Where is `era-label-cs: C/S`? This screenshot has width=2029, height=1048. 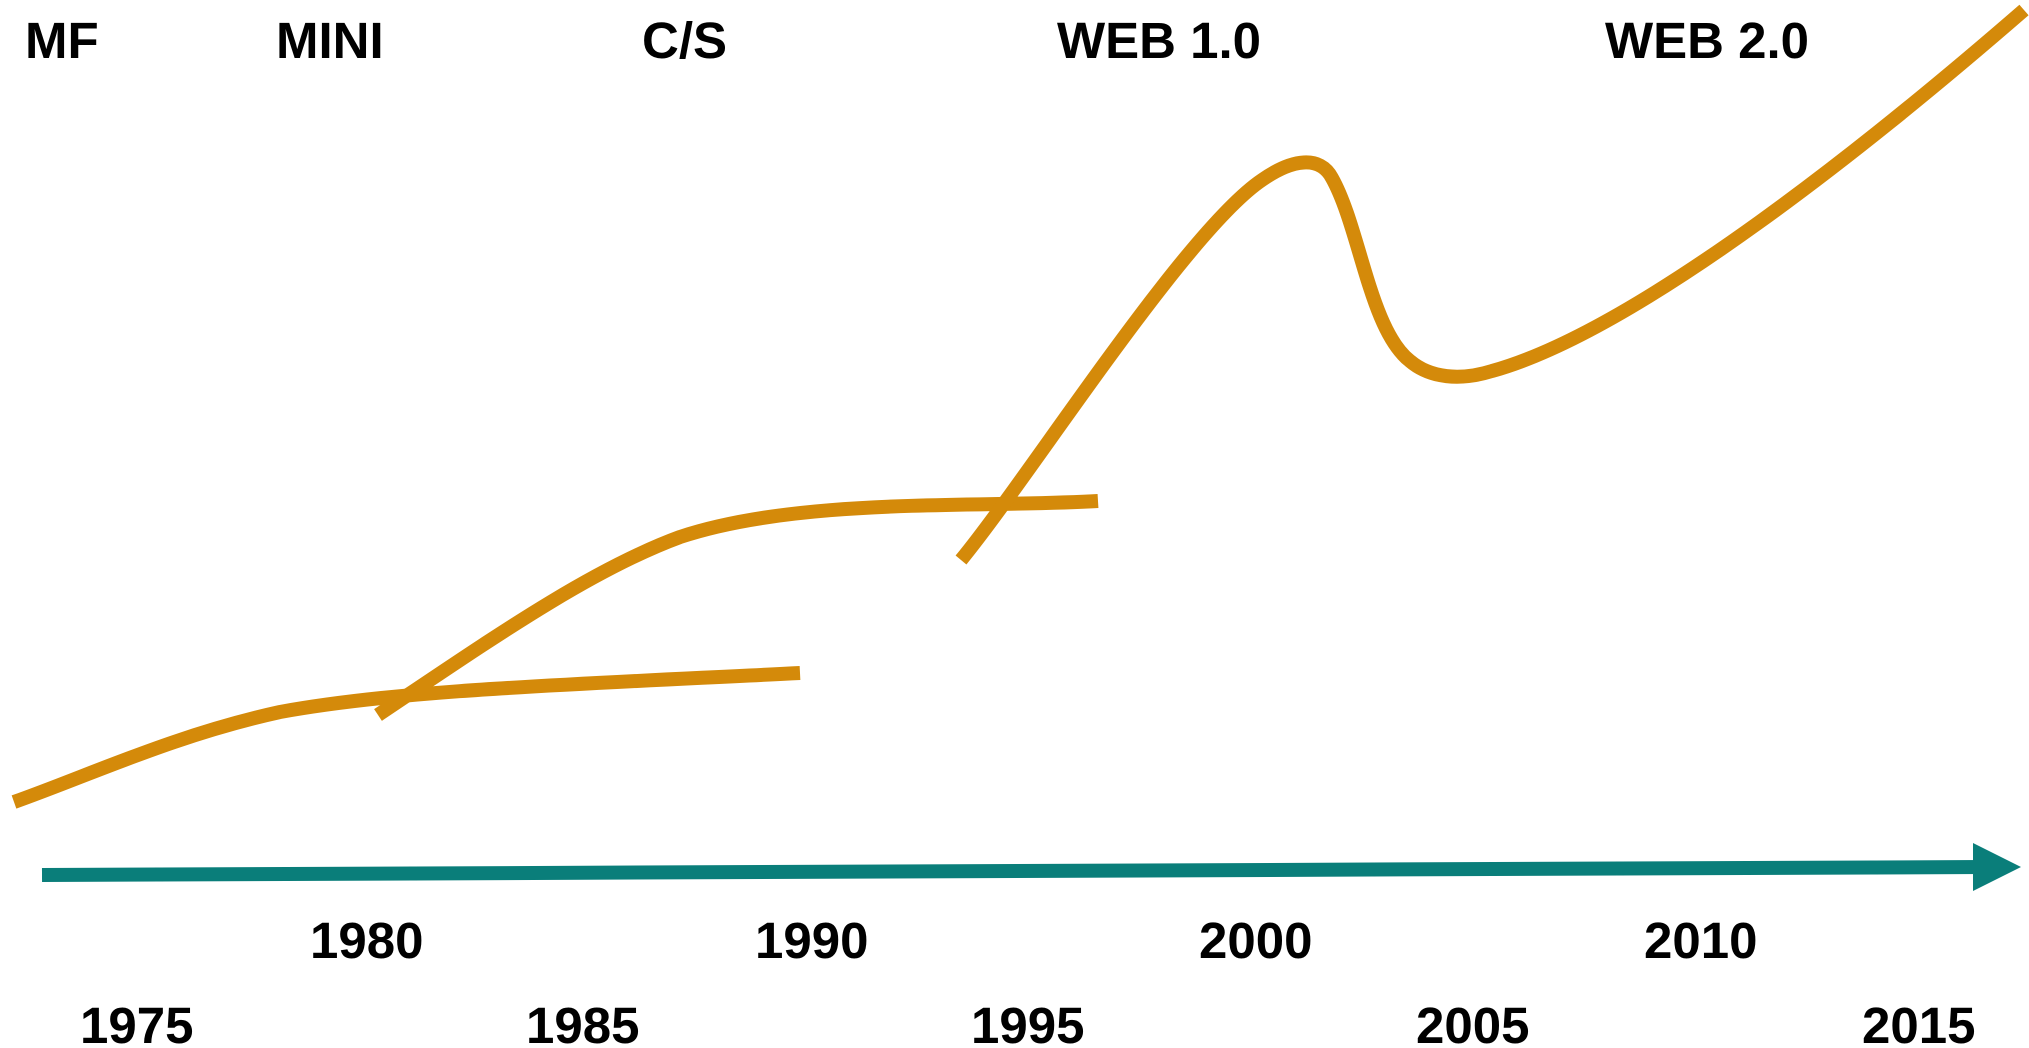 era-label-cs: C/S is located at coordinates (684, 40).